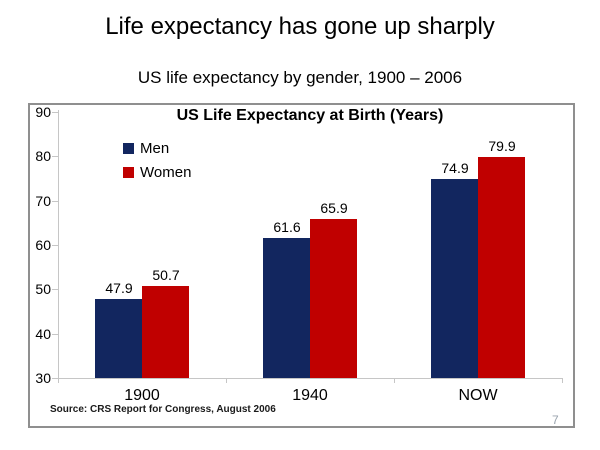  What do you see at coordinates (454, 278) in the screenshot?
I see `bar-men-now` at bounding box center [454, 278].